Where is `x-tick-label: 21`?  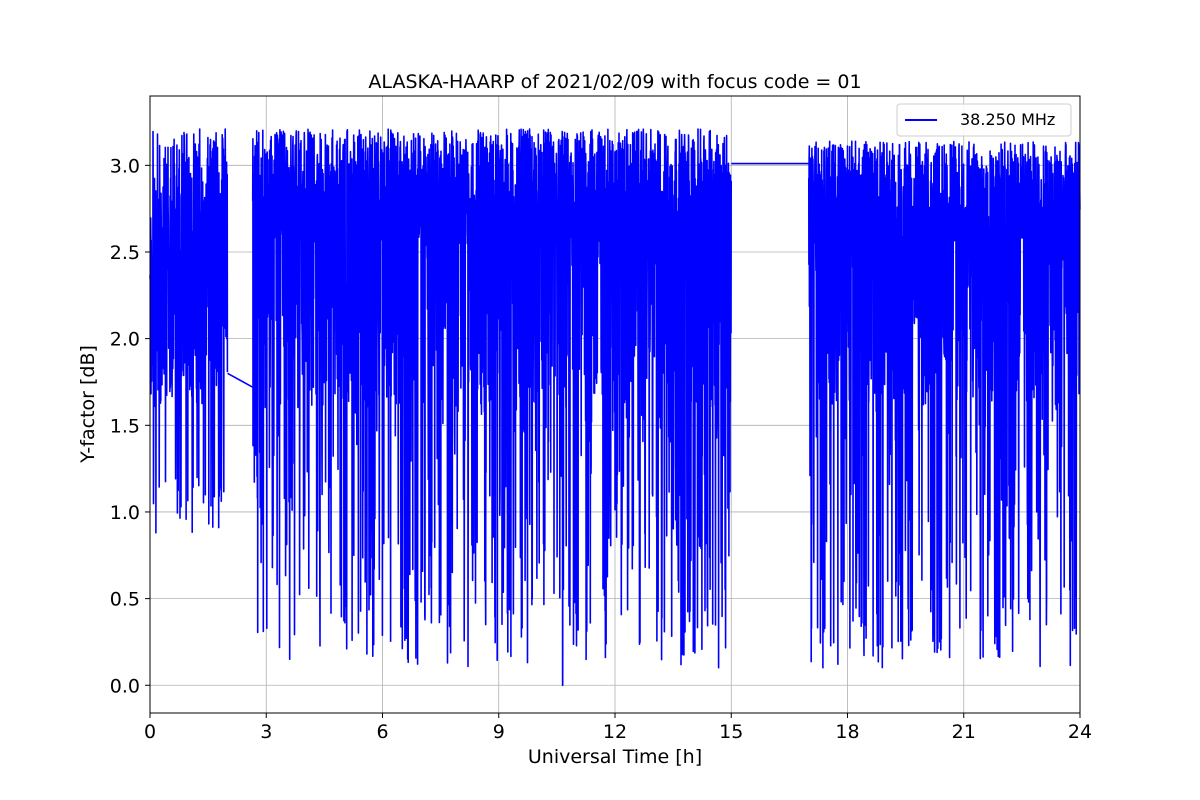
x-tick-label: 21 is located at coordinates (964, 732).